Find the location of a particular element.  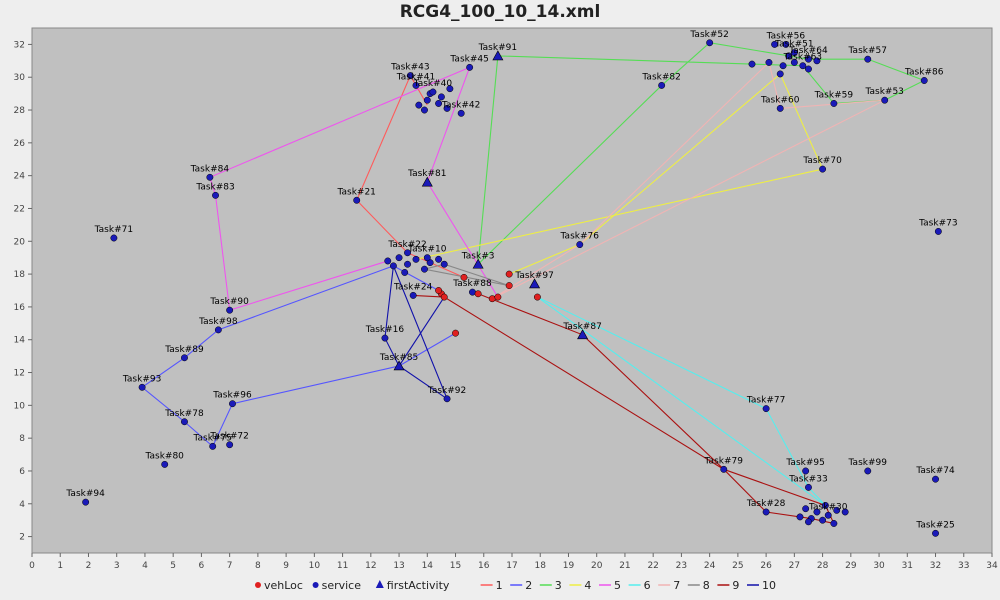

x-tick-label: 11 is located at coordinates (342, 566).